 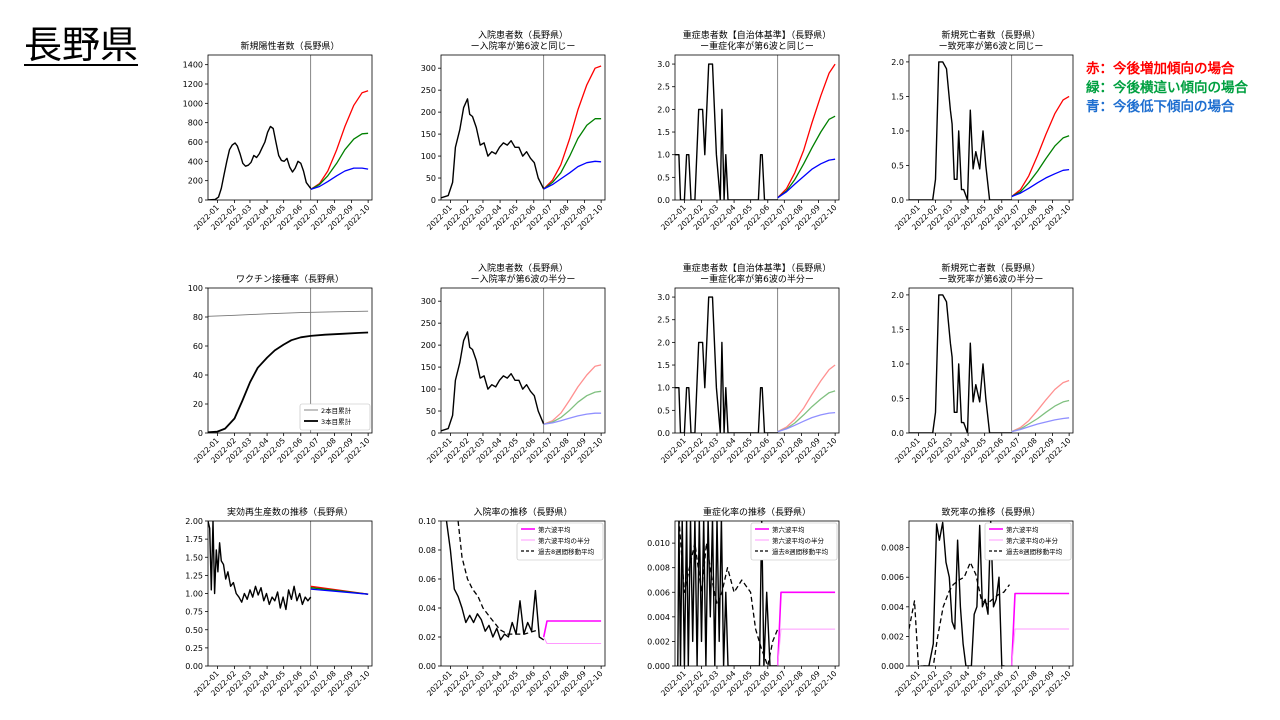 What do you see at coordinates (428, 301) in the screenshot?
I see `y-tick-label: 300` at bounding box center [428, 301].